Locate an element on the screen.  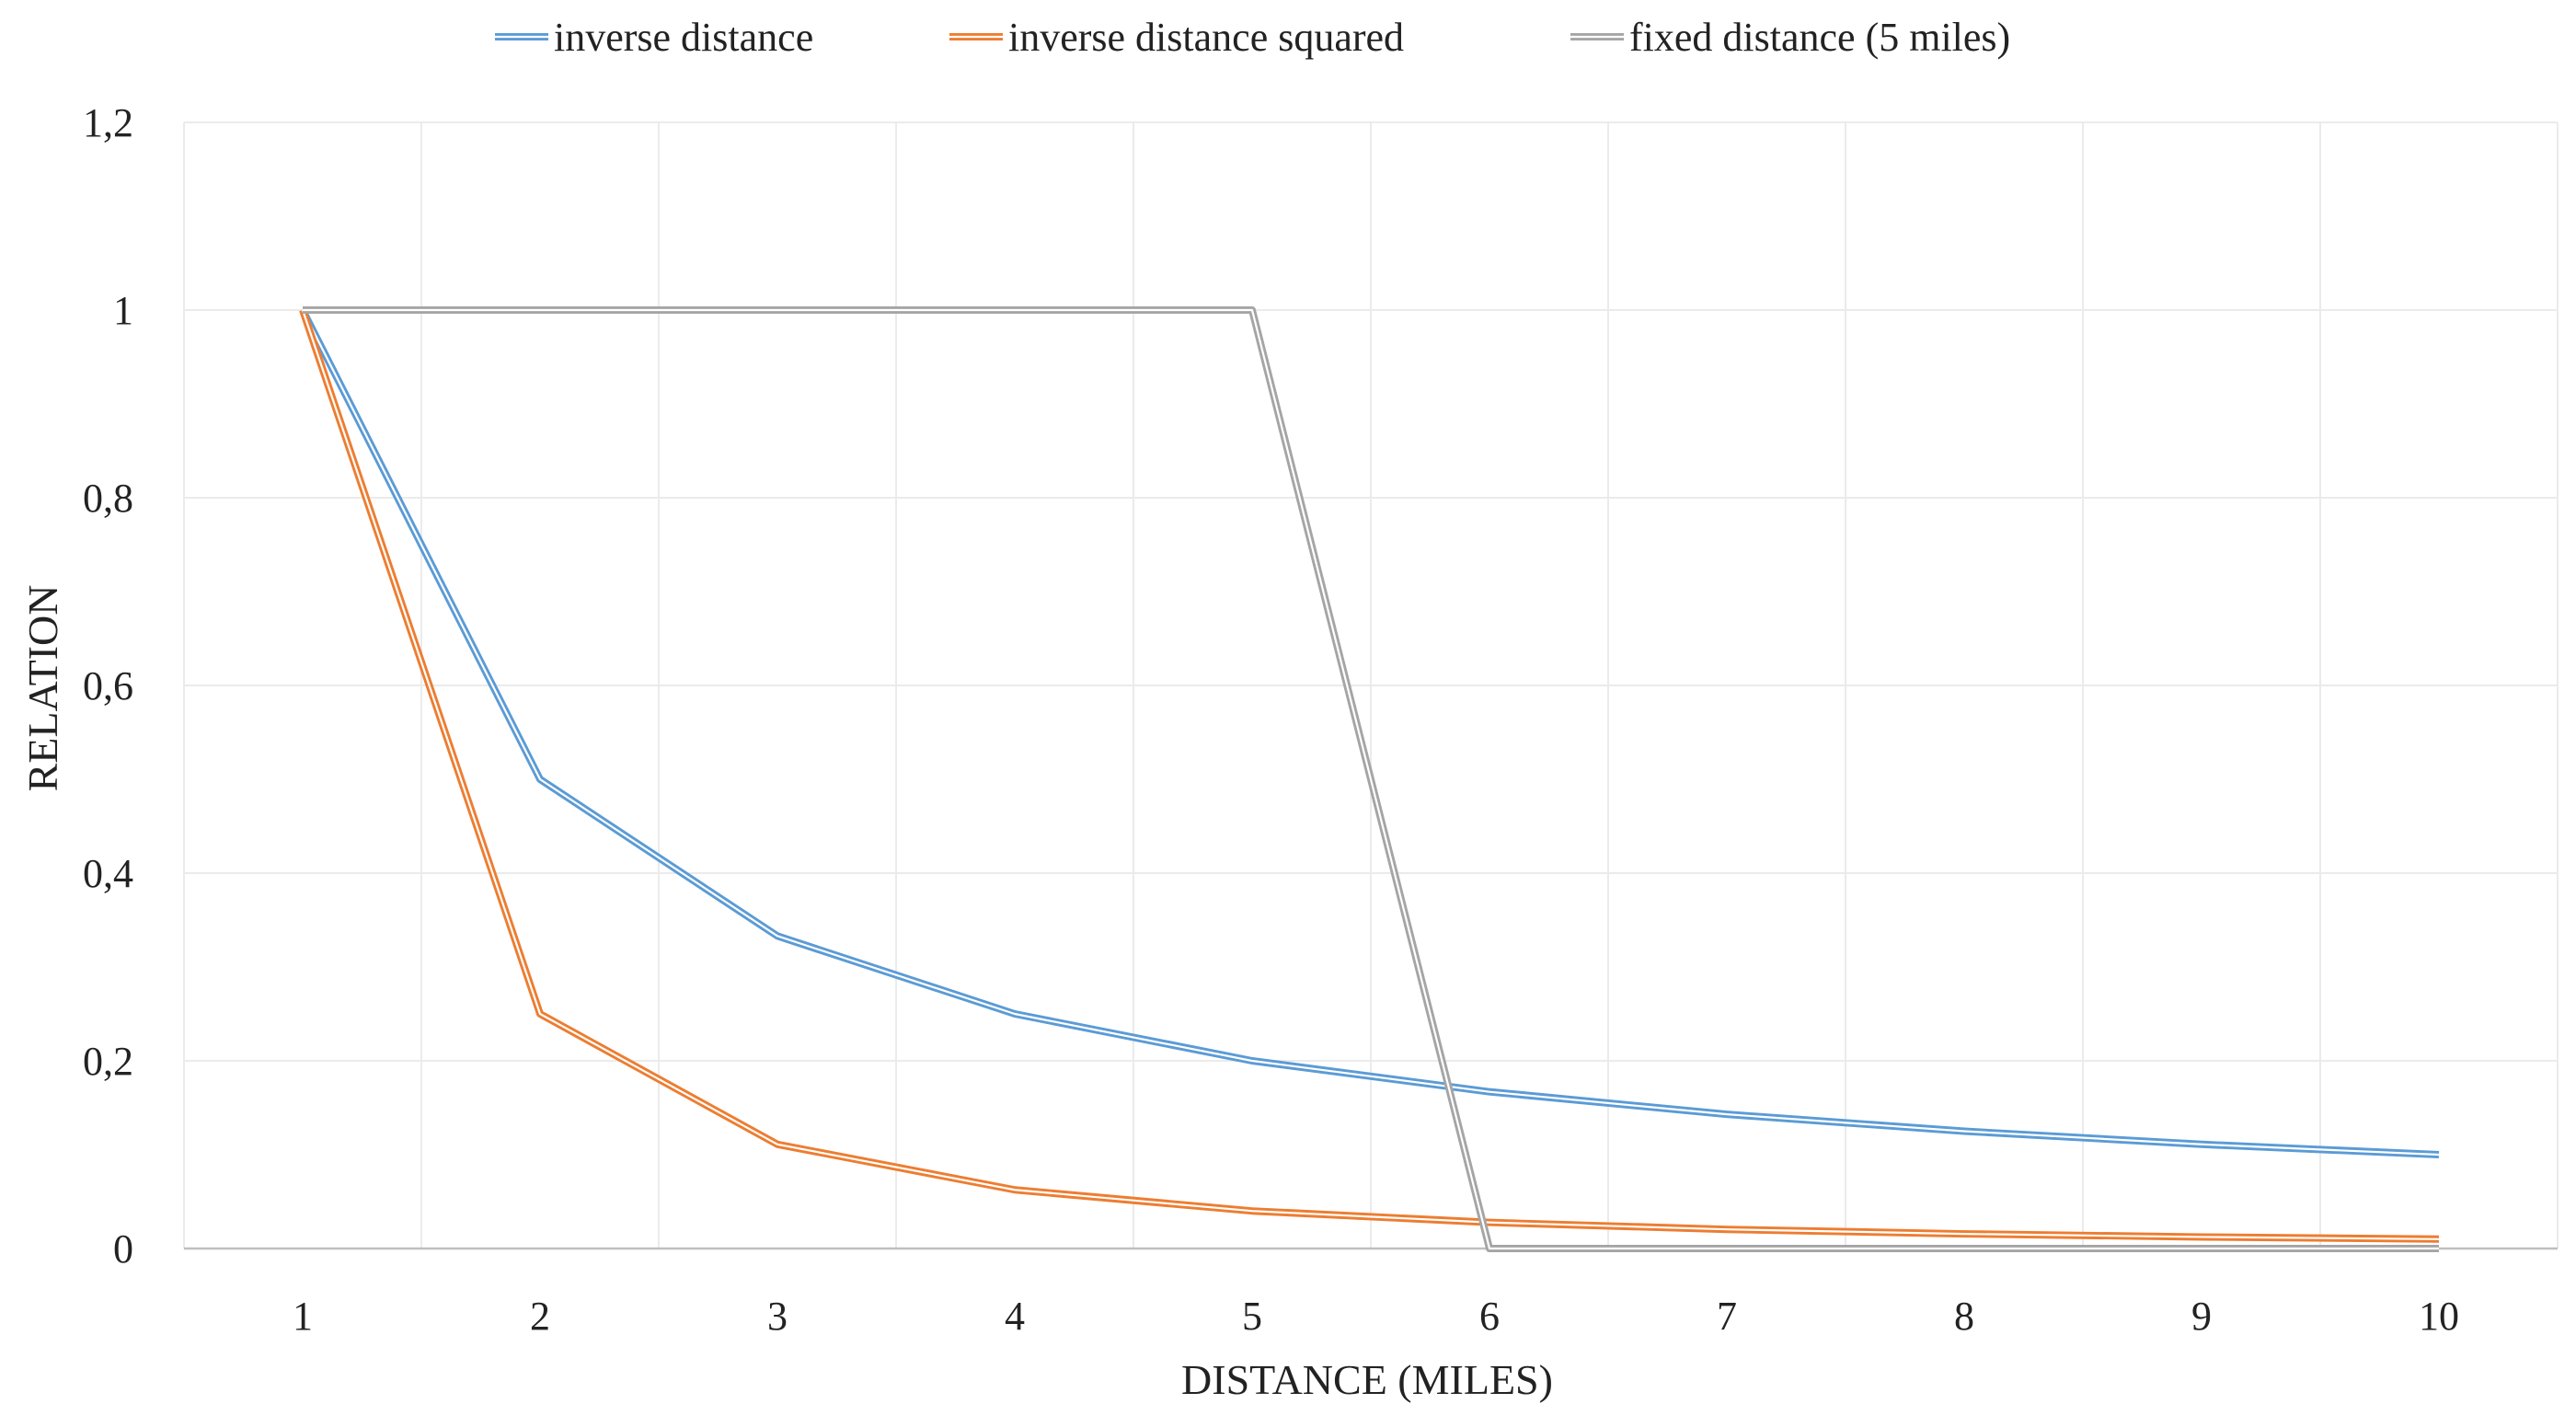
y-tick-label: 0,8 is located at coordinates (108, 498).